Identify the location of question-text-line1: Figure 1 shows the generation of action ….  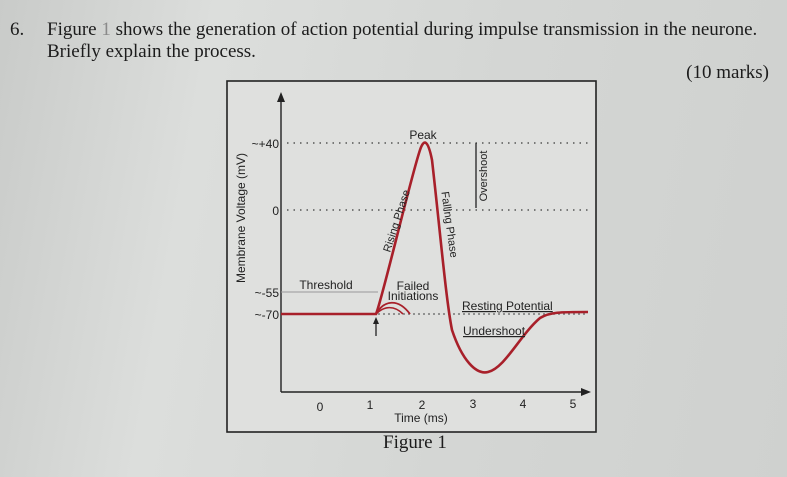
(402, 30).